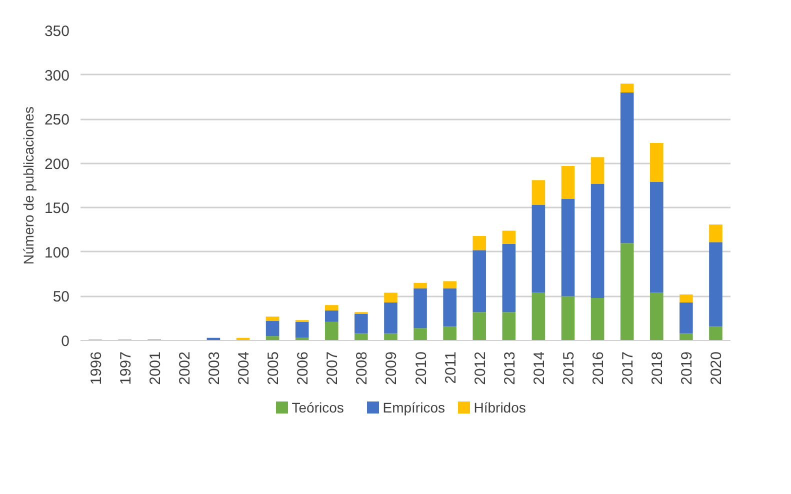 The width and height of the screenshot is (791, 494). I want to click on x-tick-label: 2006, so click(303, 368).